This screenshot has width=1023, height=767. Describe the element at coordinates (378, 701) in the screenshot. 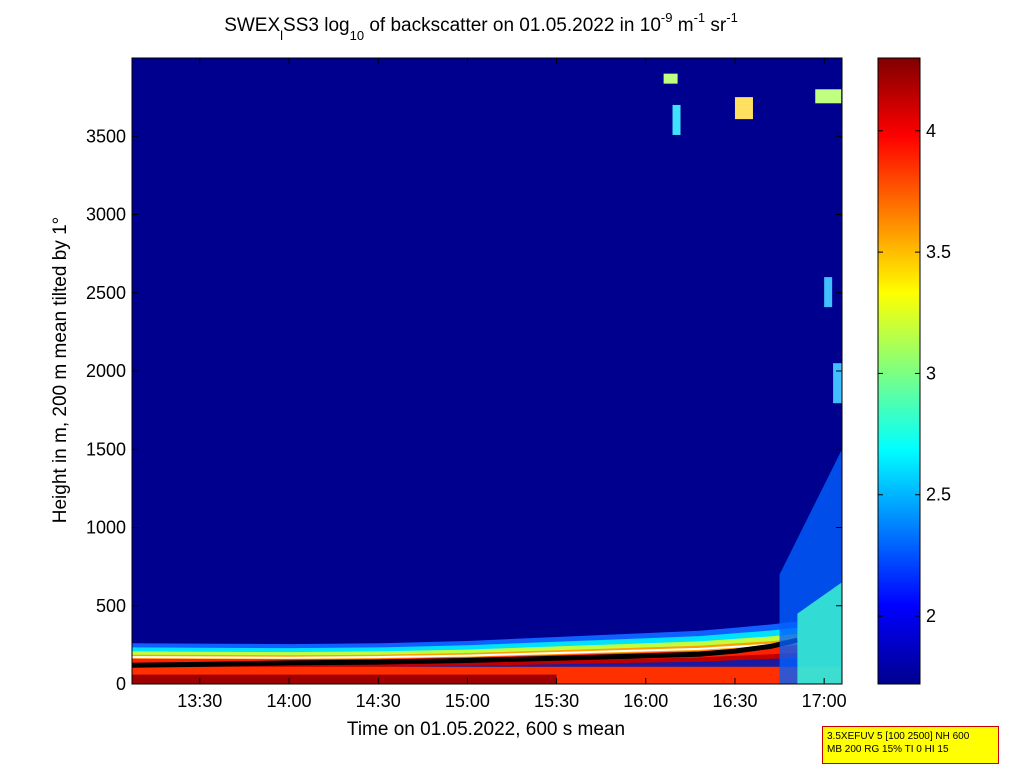

I see `x-tick-label: 14:30` at that location.